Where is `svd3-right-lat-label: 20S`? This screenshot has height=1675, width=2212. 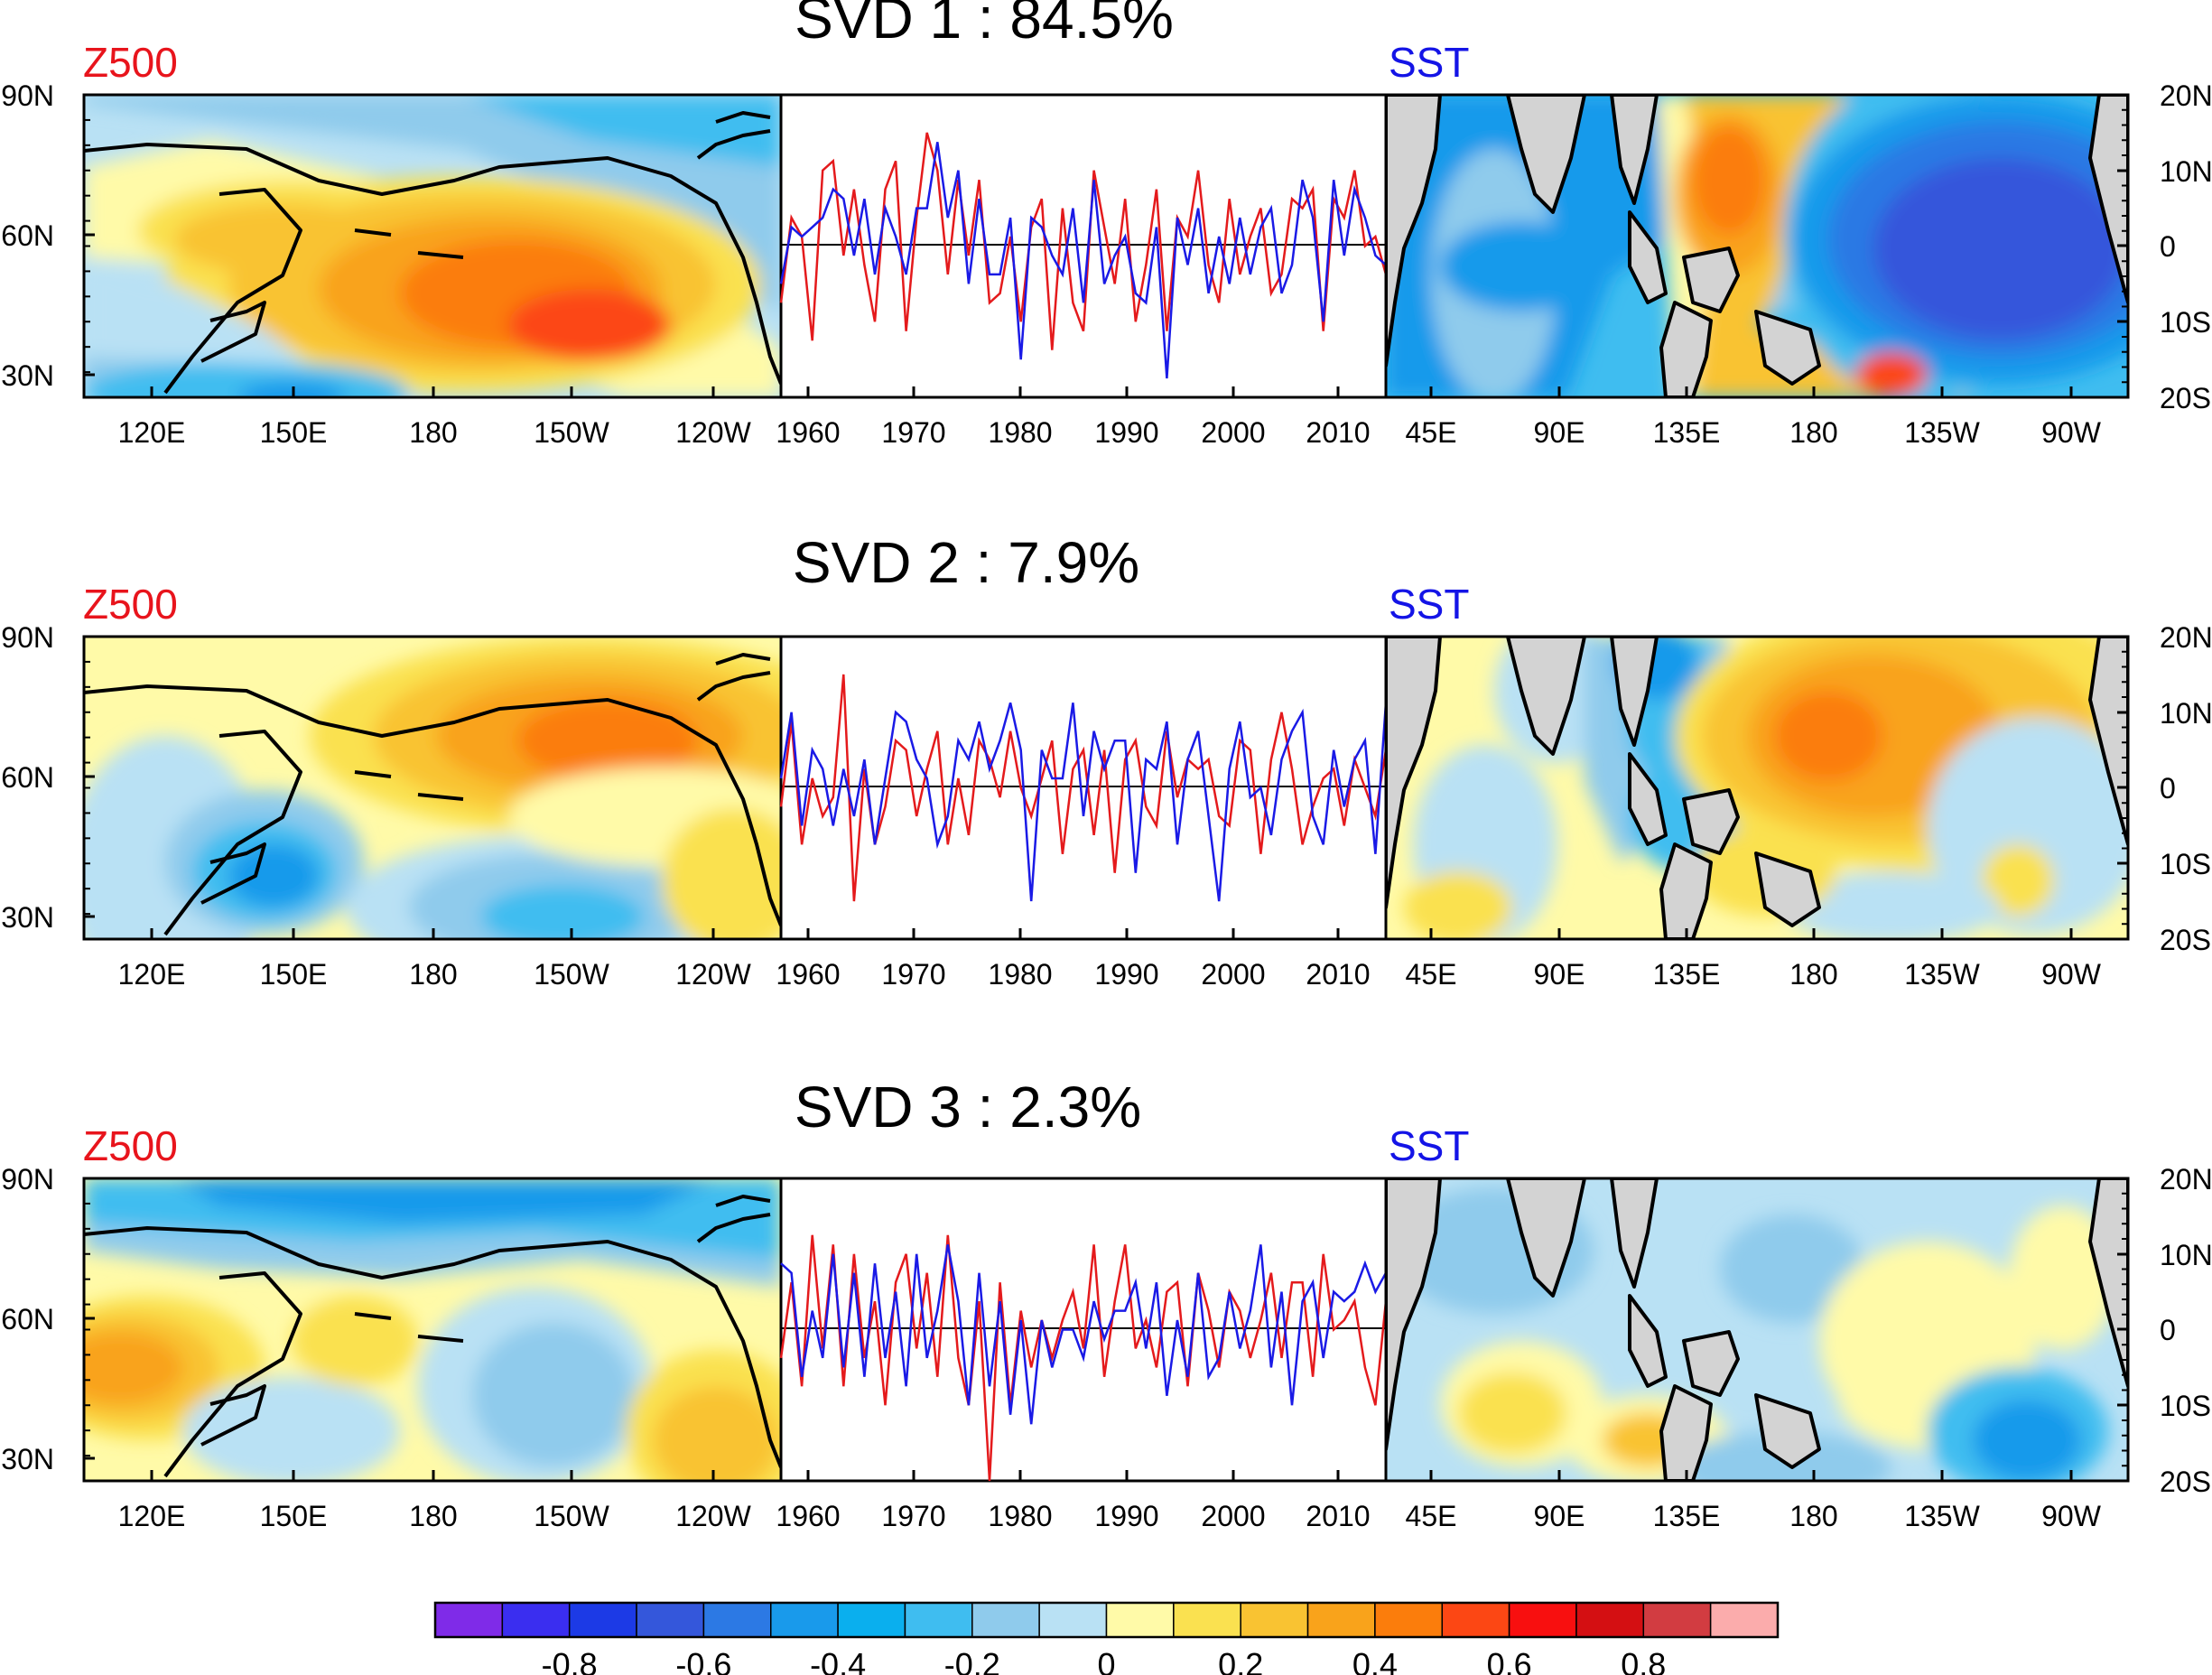
svd3-right-lat-label: 20S is located at coordinates (2185, 1482).